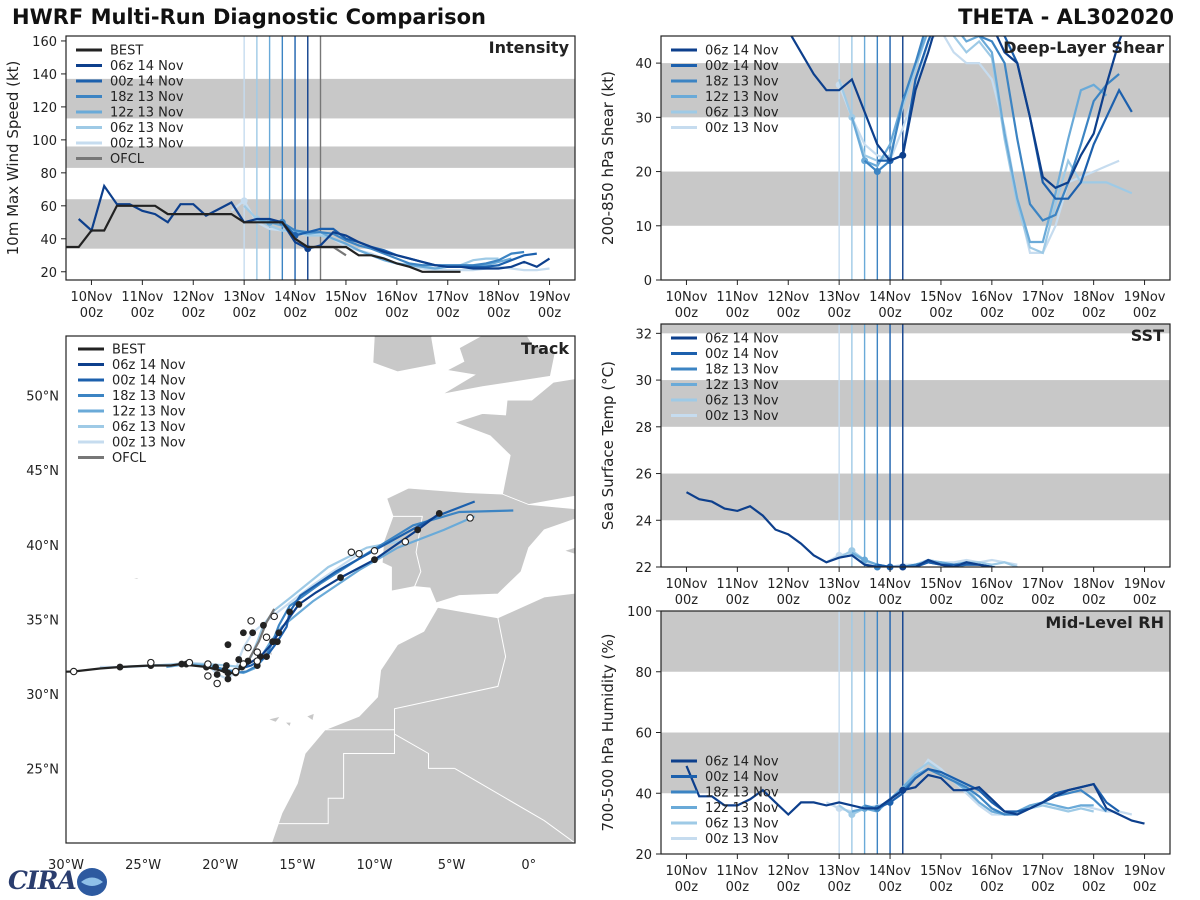 The width and height of the screenshot is (1200, 900). What do you see at coordinates (320, 158) in the screenshot?
I see `intensity-frame` at bounding box center [320, 158].